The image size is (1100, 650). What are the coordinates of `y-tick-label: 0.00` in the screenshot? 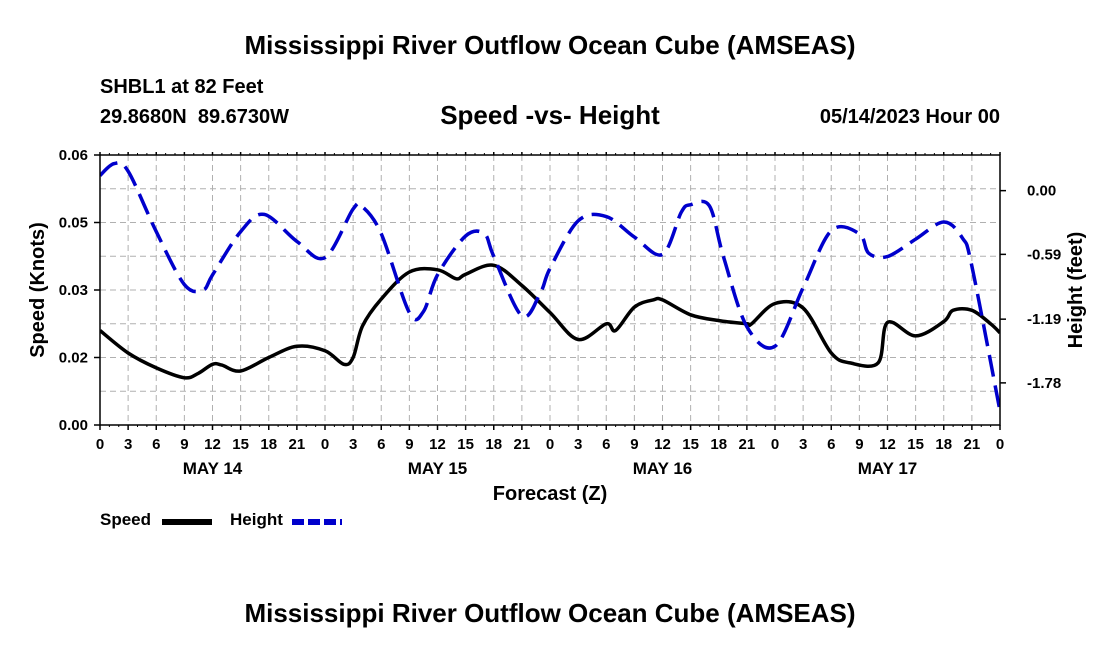 It's located at (73, 425).